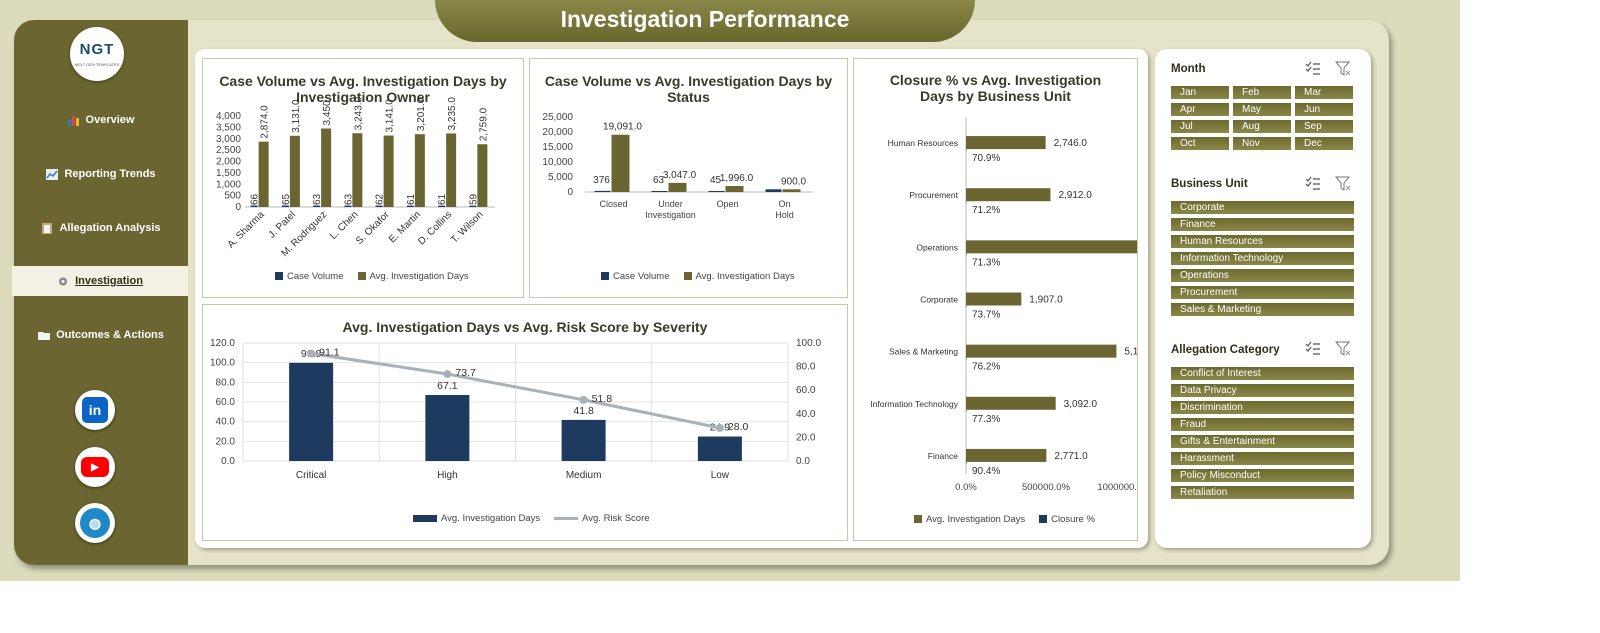  I want to click on y-tick-label: 4,000, so click(228, 116).